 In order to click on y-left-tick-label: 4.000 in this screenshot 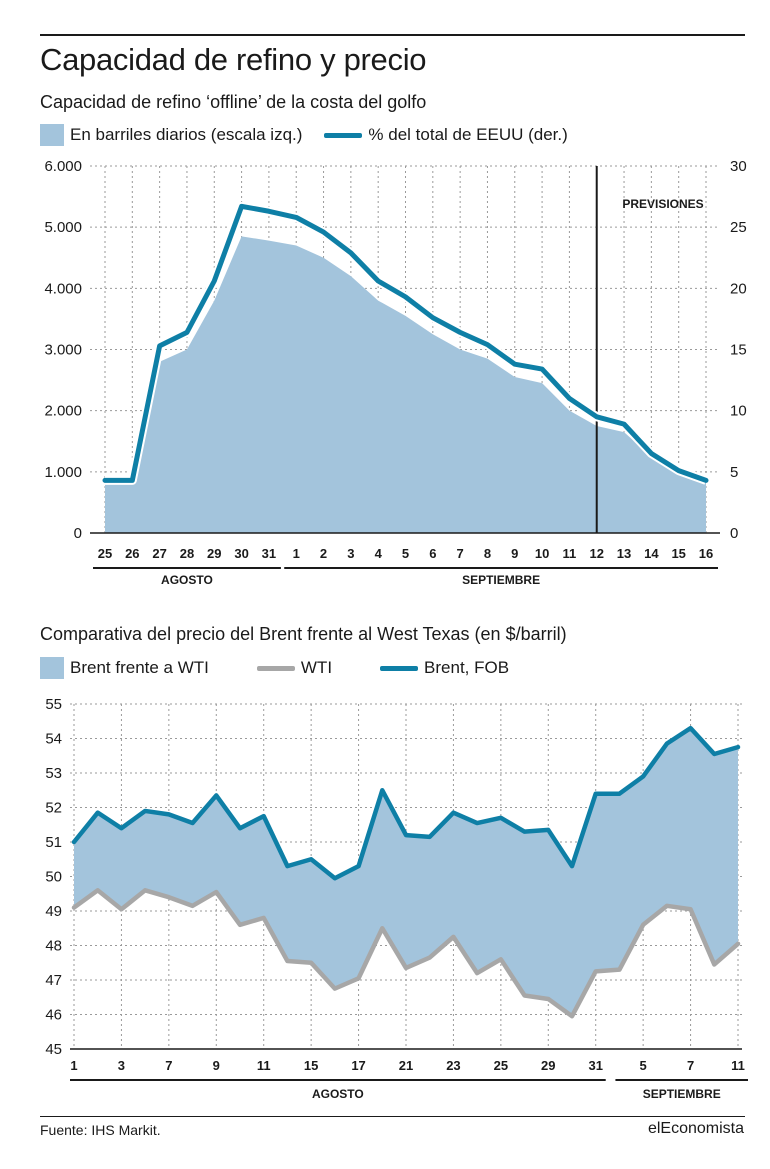, I will do `click(63, 288)`.